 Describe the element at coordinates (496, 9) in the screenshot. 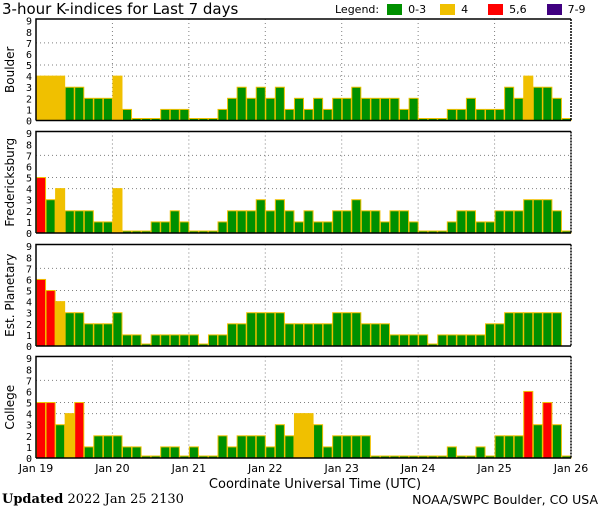

I see `legend-swatch-red` at that location.